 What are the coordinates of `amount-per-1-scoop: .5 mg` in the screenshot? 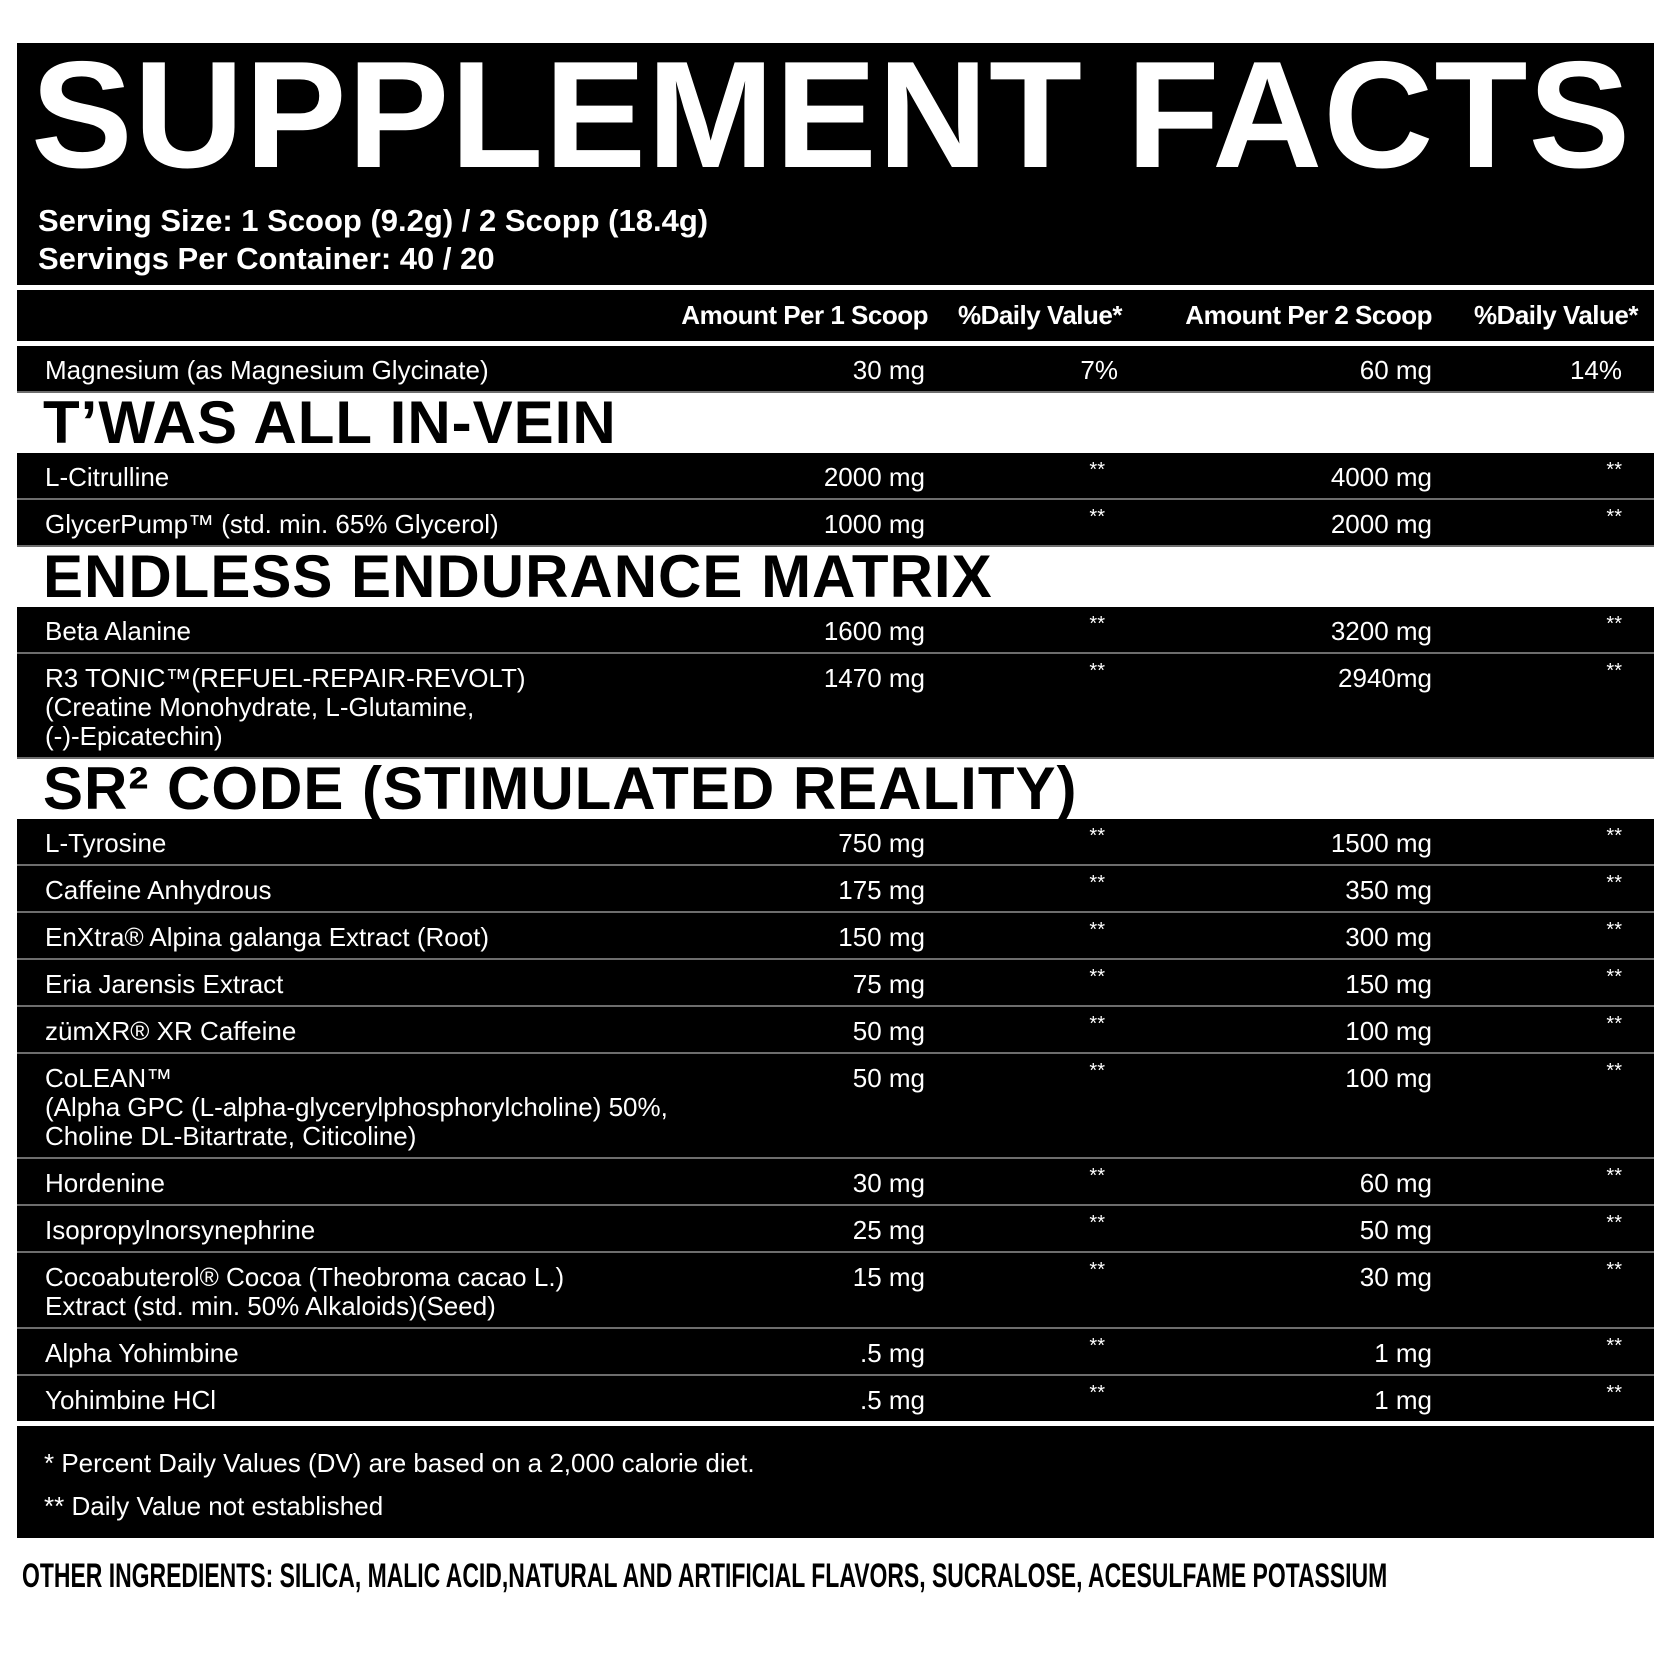 It's located at (892, 1400).